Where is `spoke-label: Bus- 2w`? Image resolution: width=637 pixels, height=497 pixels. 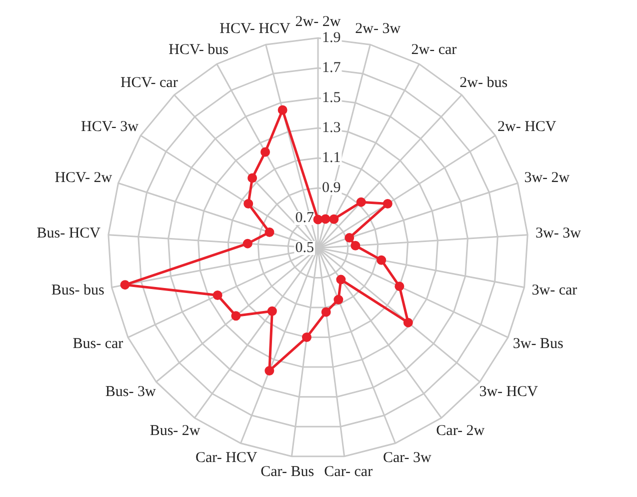 spoke-label: Bus- 2w is located at coordinates (175, 430).